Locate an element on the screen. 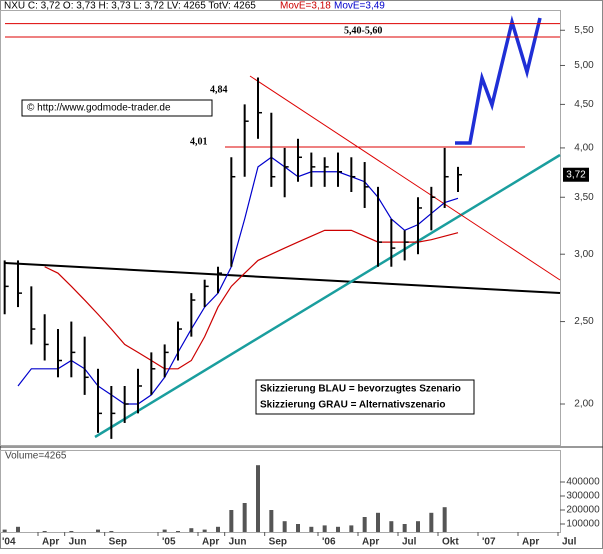 This screenshot has width=603, height=554. y-tick-label: 3,50 is located at coordinates (584, 197).